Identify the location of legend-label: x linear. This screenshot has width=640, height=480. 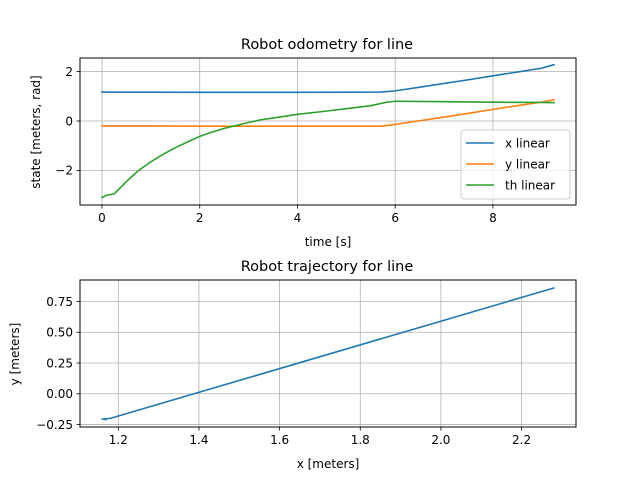
(527, 144).